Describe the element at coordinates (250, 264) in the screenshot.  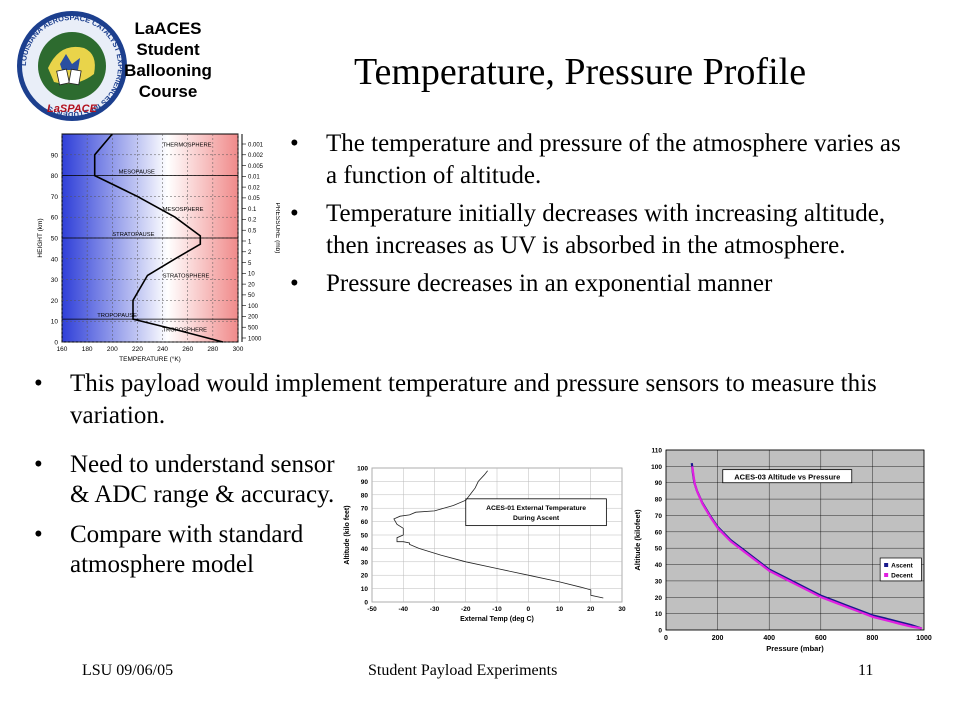
I see `pressure-tick-label: 5` at that location.